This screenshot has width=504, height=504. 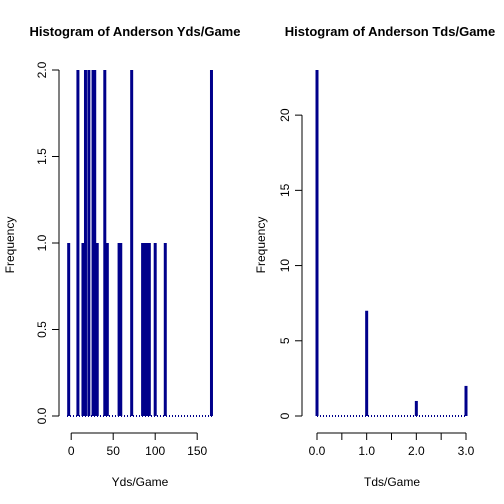 I want to click on y-tick-label: 0.5, so click(x=42, y=329).